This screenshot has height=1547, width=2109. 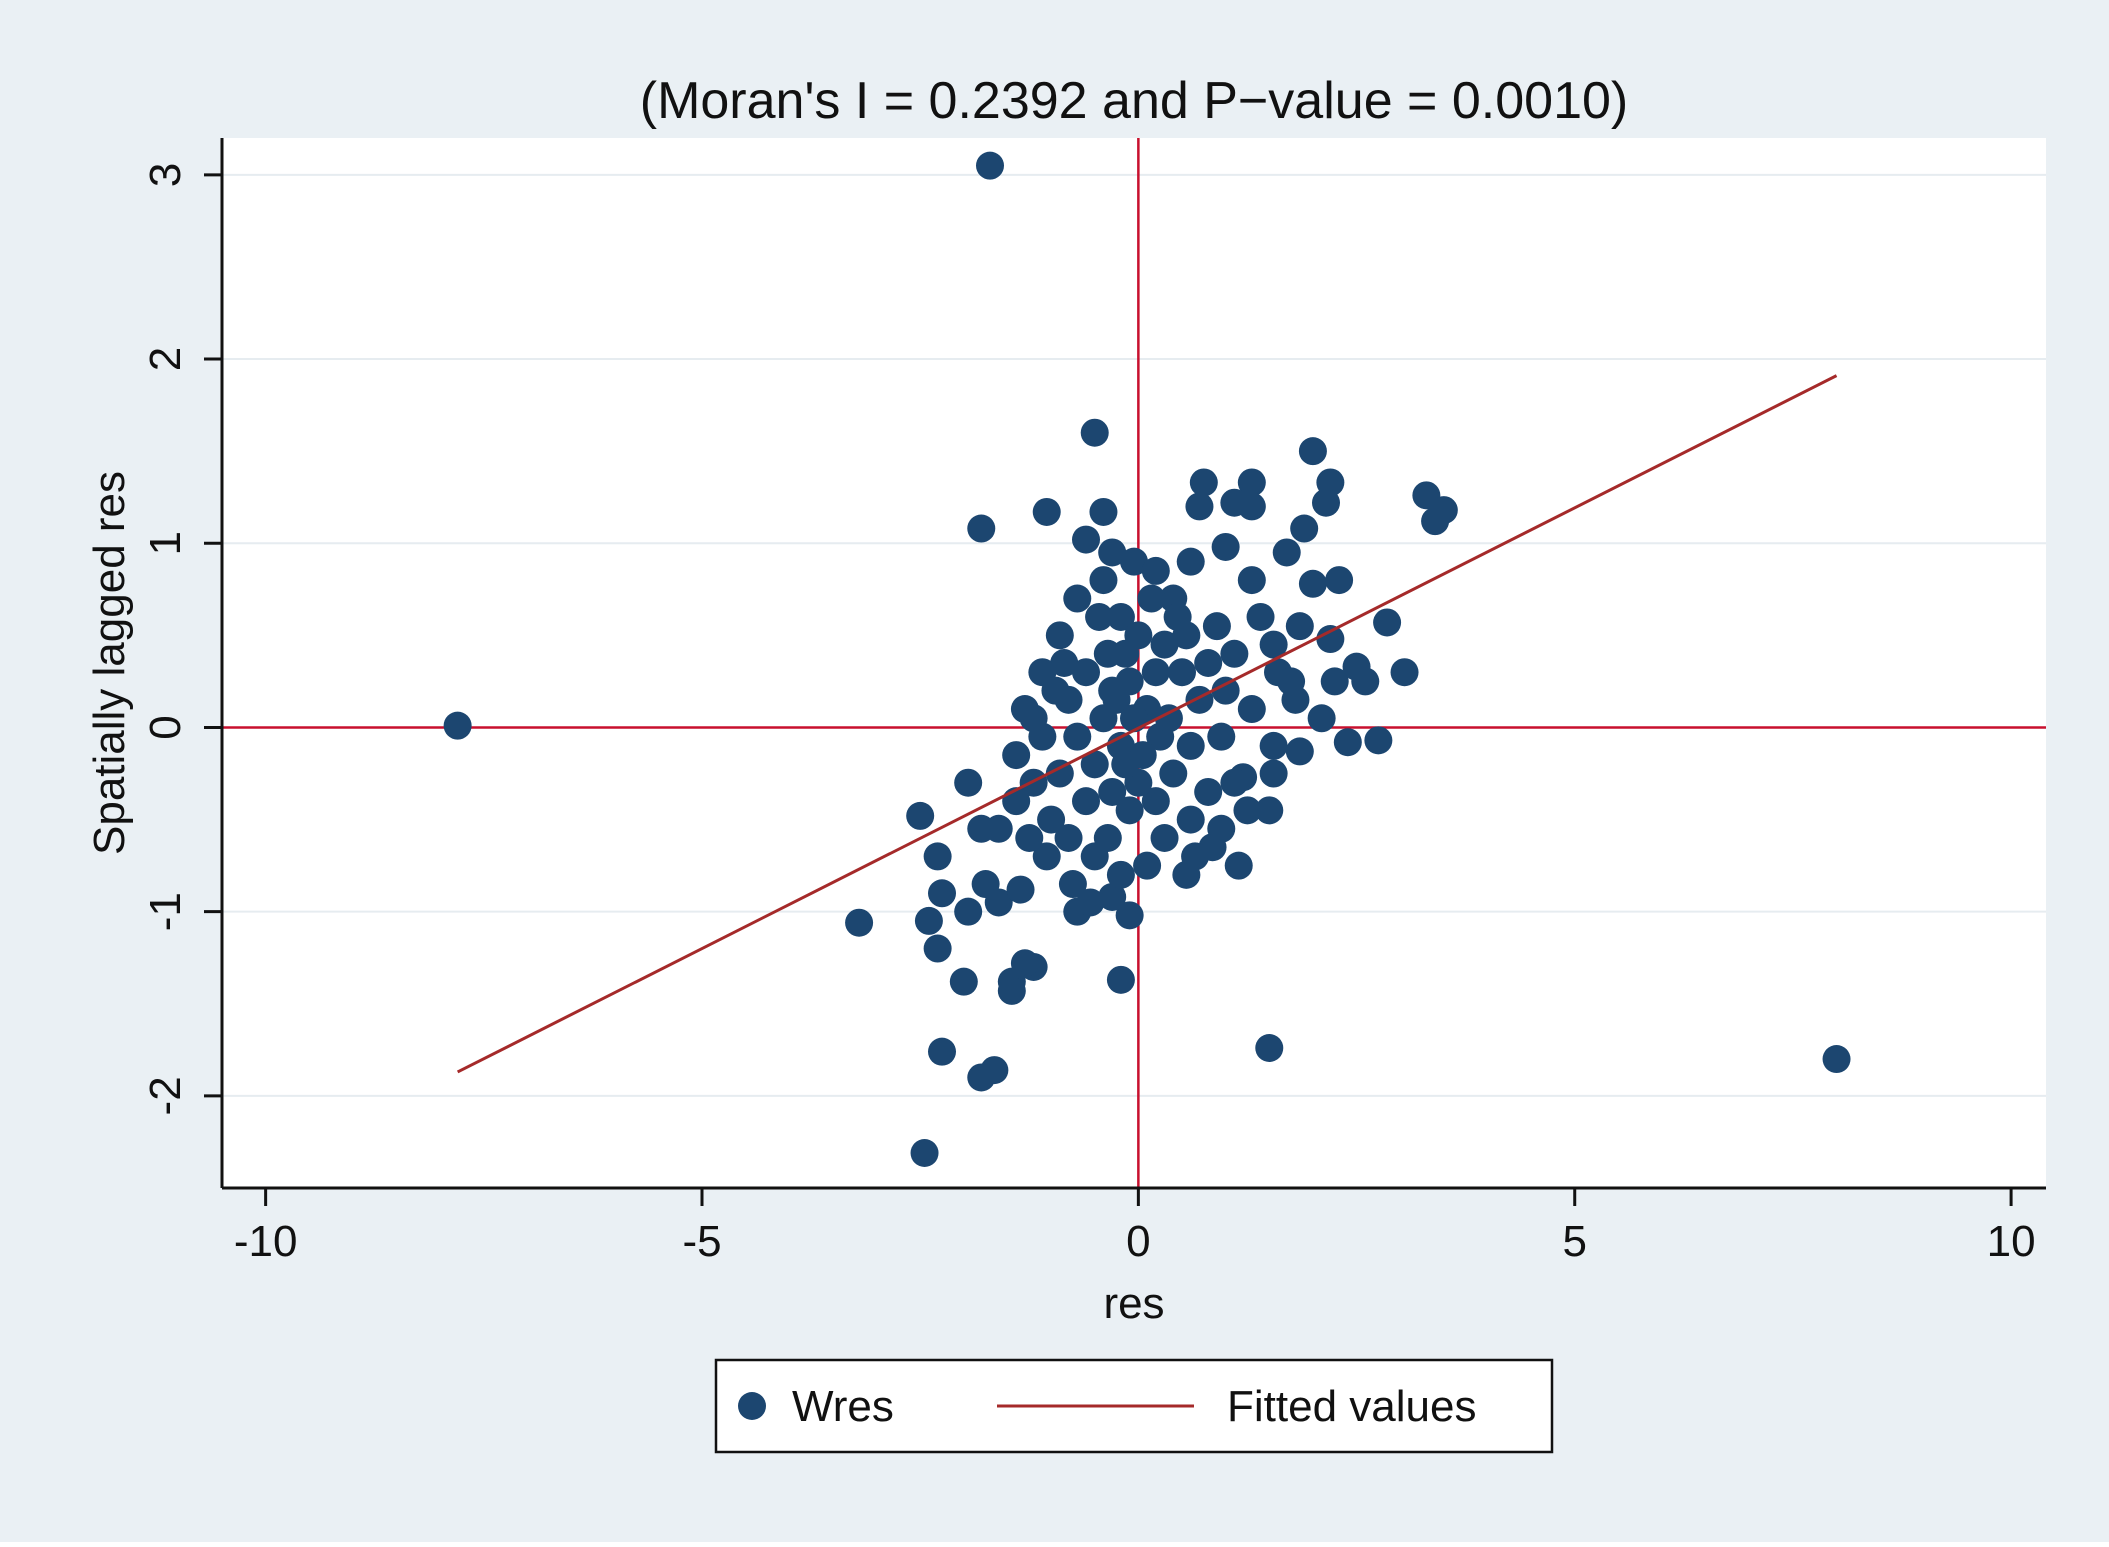 I want to click on y-tick-label: 1, so click(x=165, y=543).